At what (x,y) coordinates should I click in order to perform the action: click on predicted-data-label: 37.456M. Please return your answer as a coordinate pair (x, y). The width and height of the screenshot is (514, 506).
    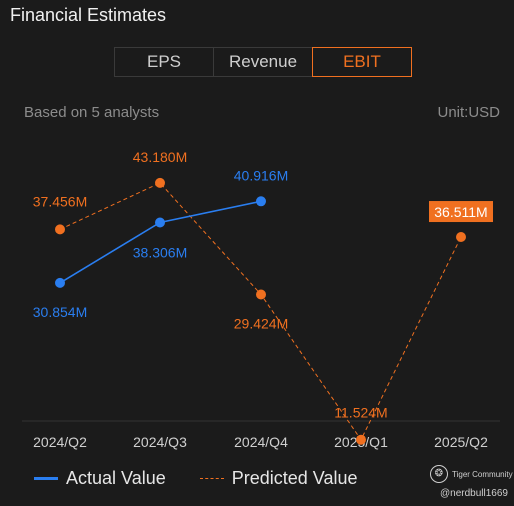
    Looking at the image, I should click on (60, 201).